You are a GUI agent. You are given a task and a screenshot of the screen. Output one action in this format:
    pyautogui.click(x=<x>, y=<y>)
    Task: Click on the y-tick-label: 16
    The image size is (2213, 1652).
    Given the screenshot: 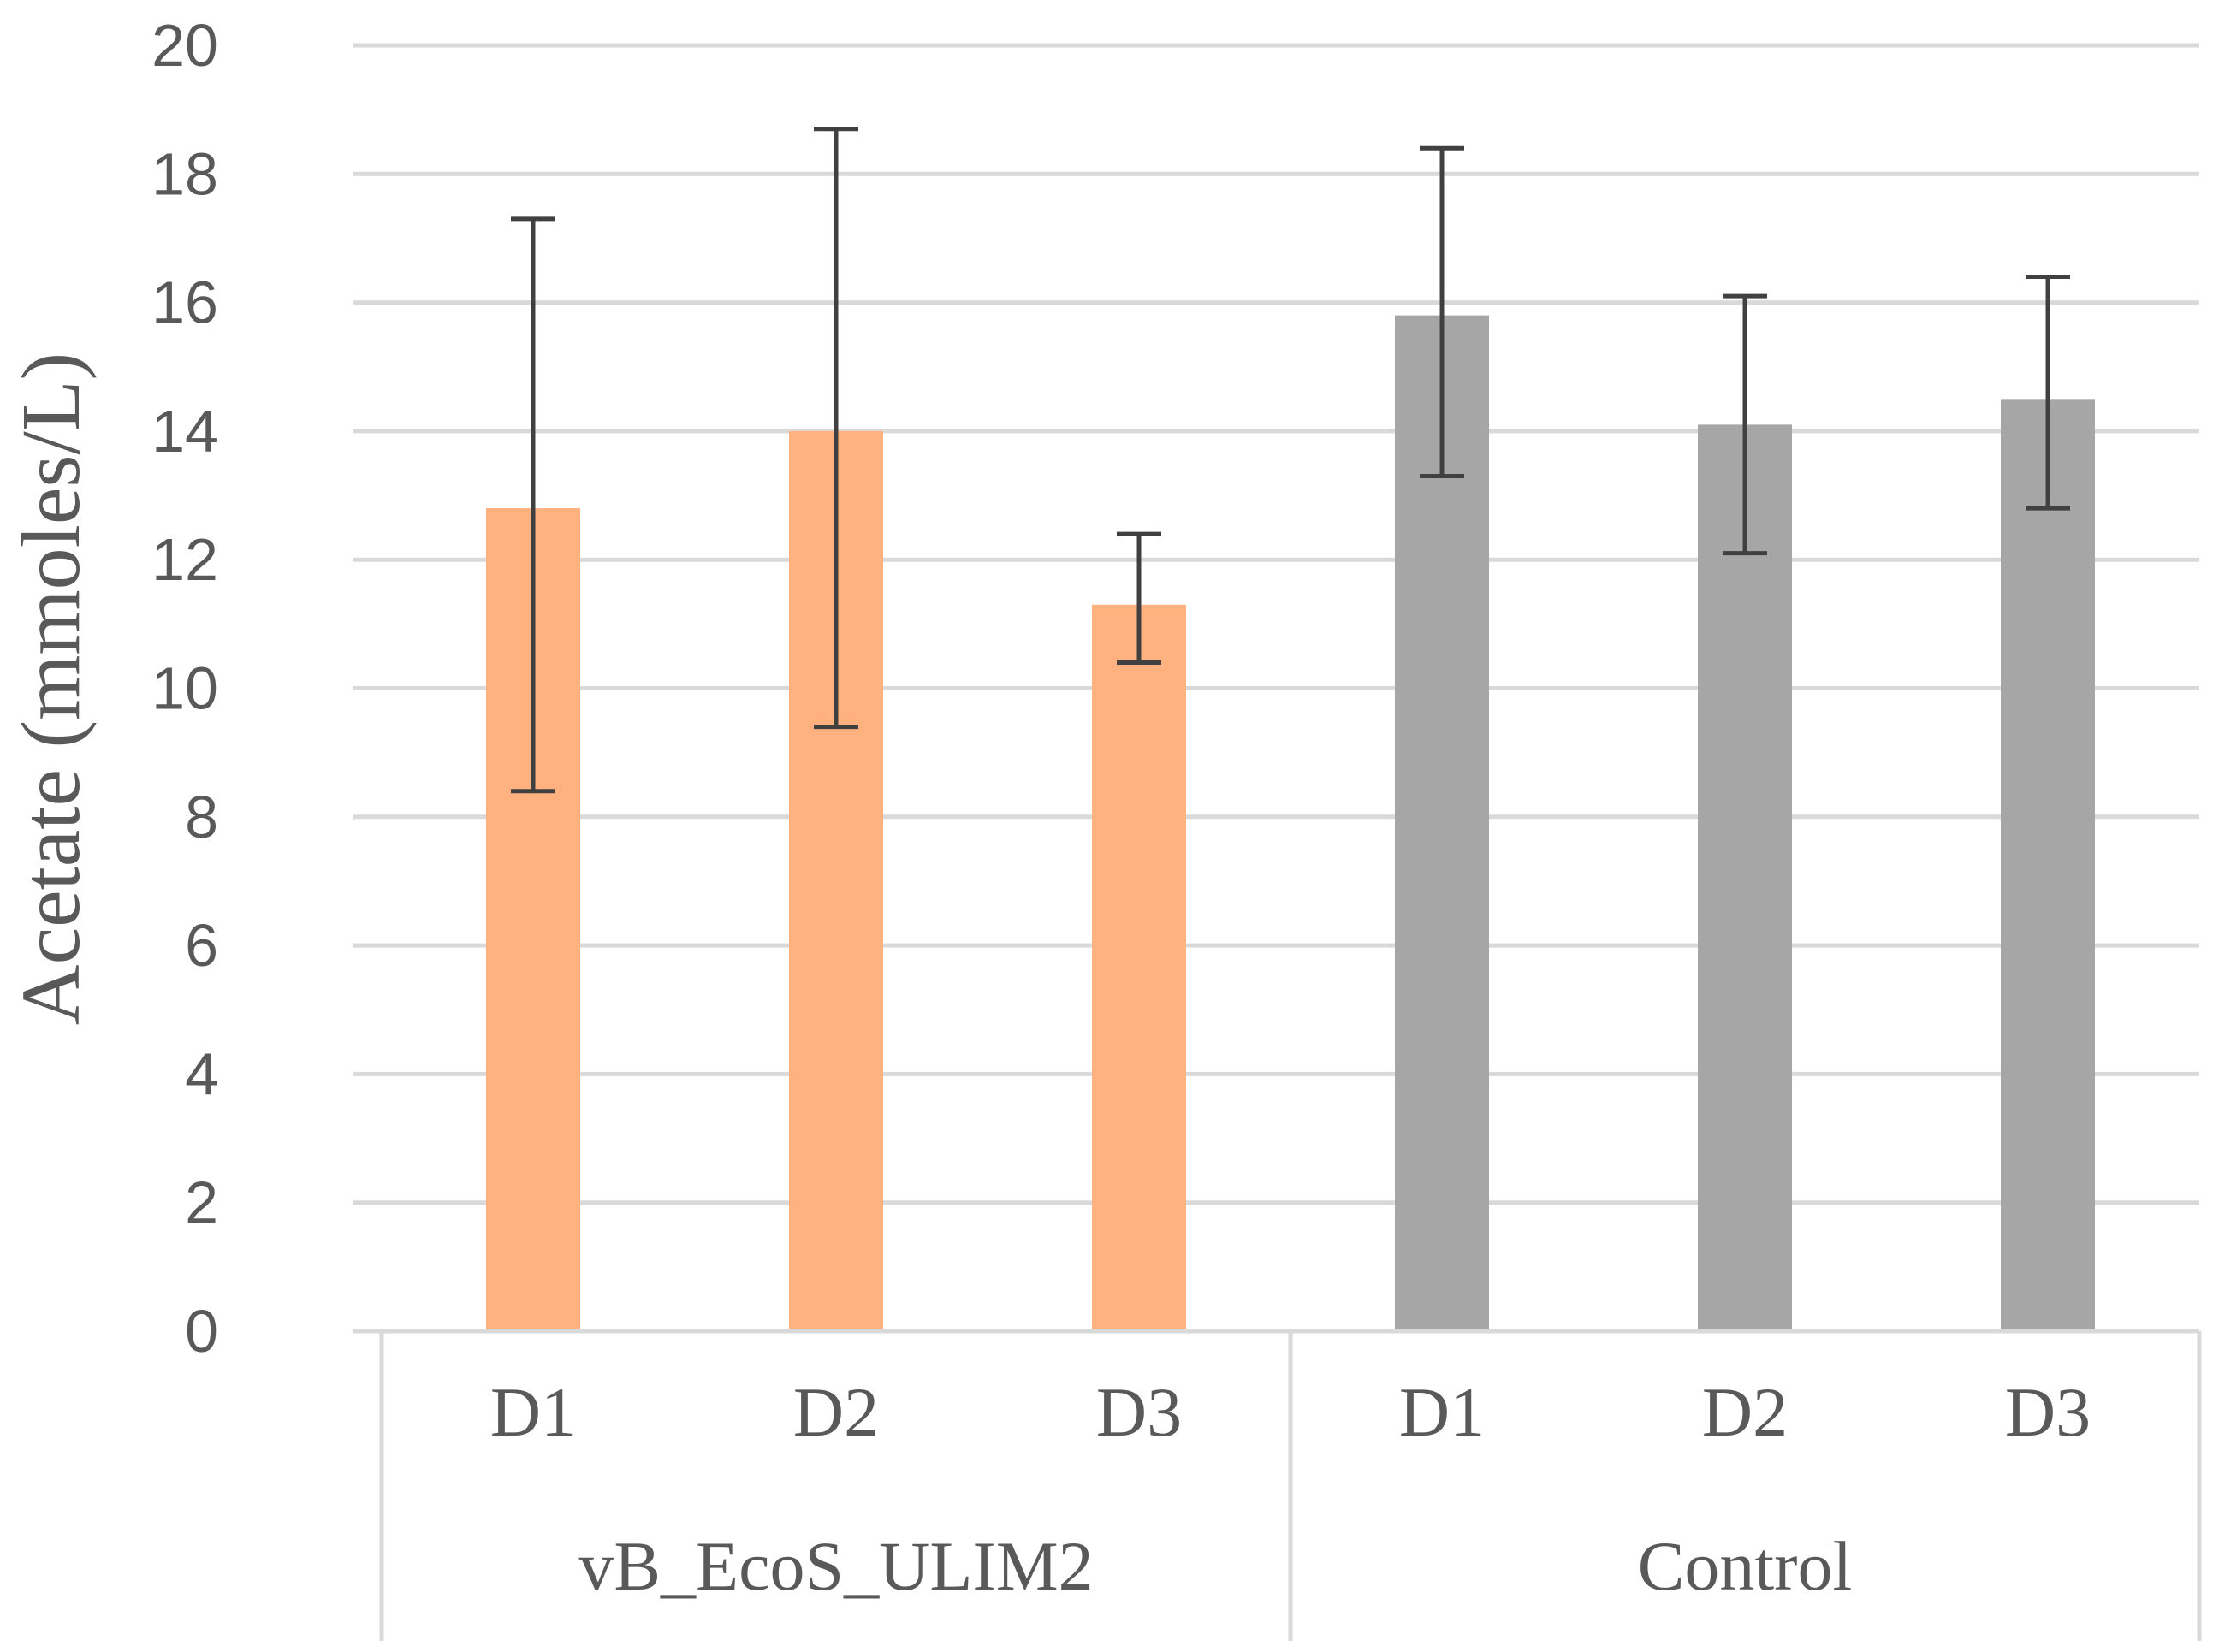 What is the action you would take?
    pyautogui.click(x=185, y=302)
    